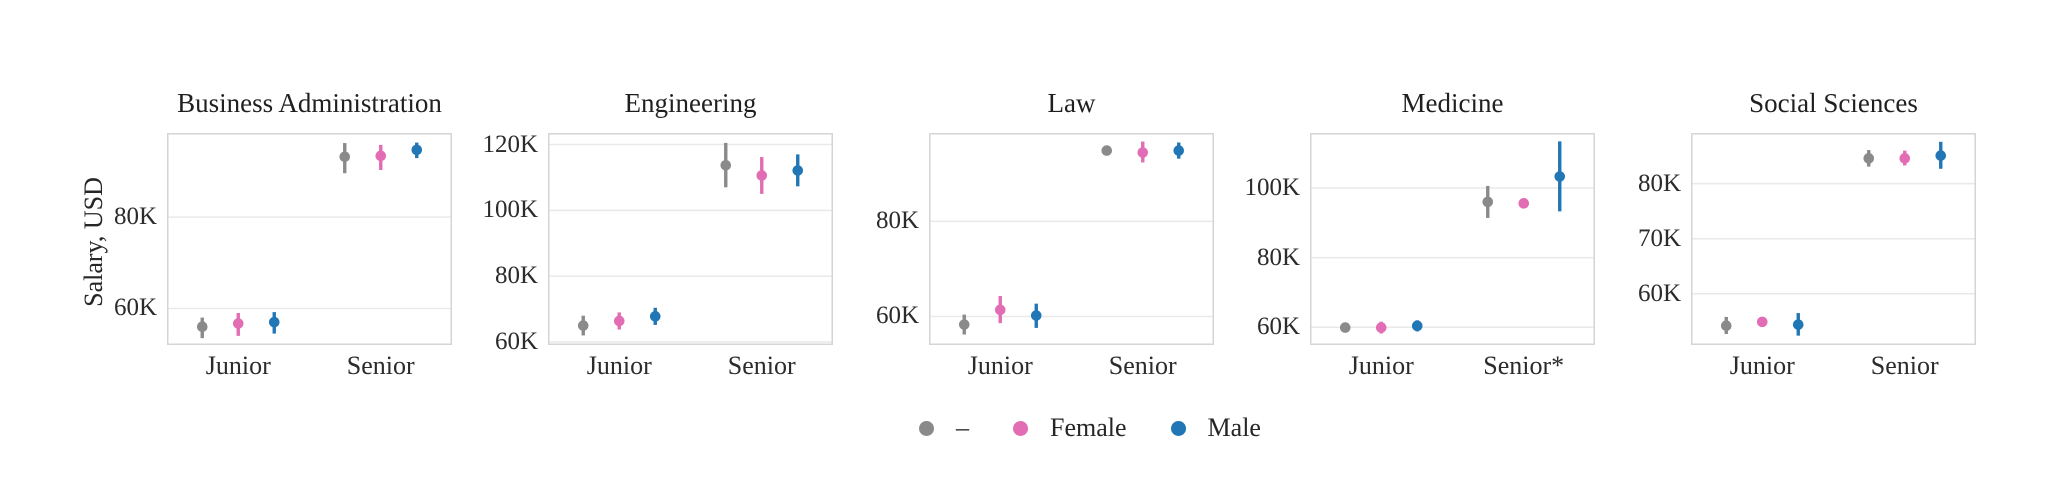 This screenshot has height=478, width=2060. What do you see at coordinates (927, 428) in the screenshot?
I see `legend-marker-unspecified-icon` at bounding box center [927, 428].